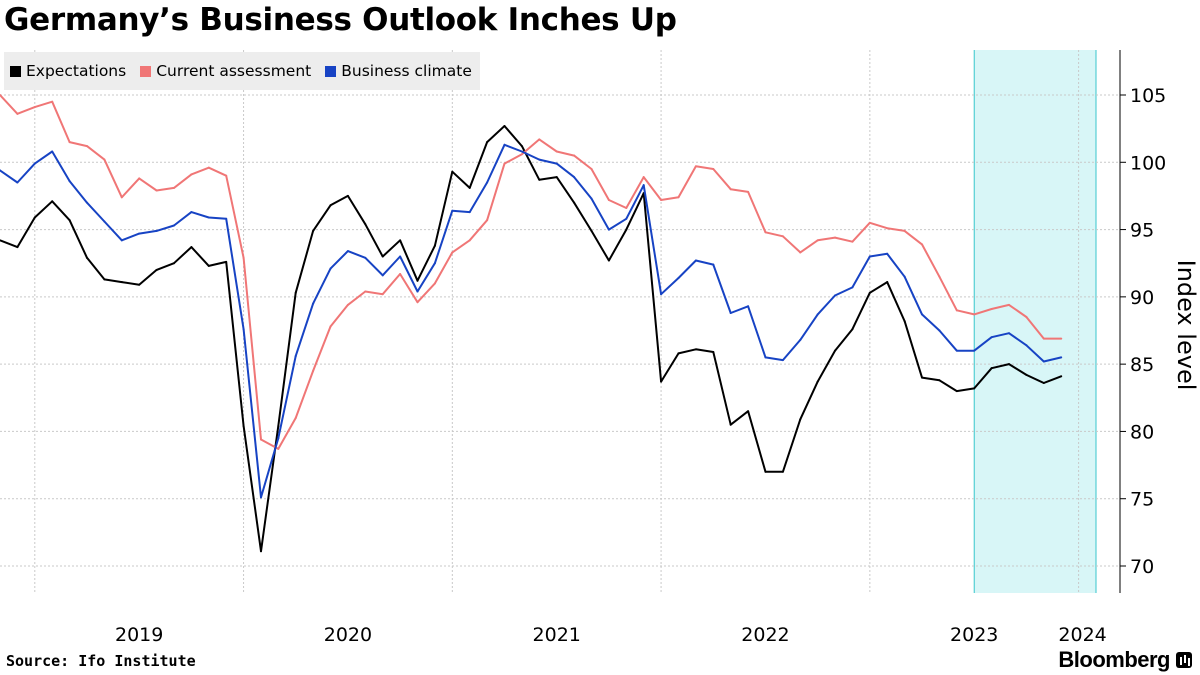  I want to click on x-tick-label-2023: 2023, so click(974, 635).